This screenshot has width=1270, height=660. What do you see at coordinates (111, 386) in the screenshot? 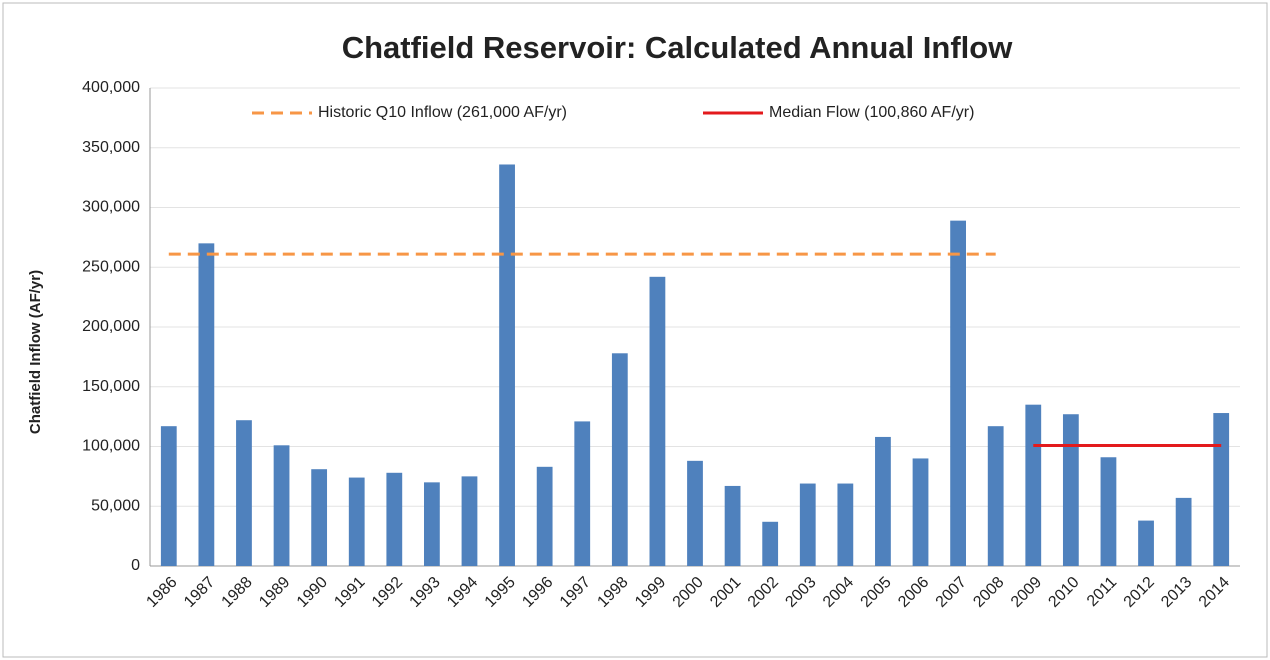
I see `y-tick-label: 150,000` at bounding box center [111, 386].